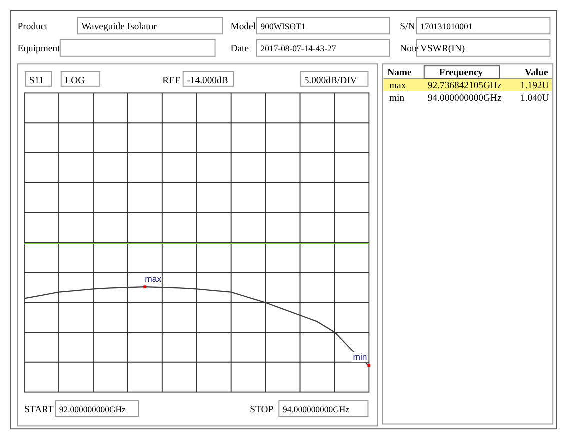 Image resolution: width=570 pixels, height=438 pixels. What do you see at coordinates (39, 49) in the screenshot?
I see `text: Equipment` at bounding box center [39, 49].